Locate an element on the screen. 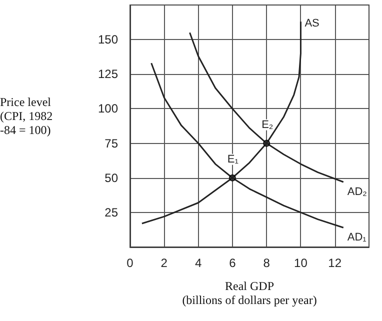 This screenshot has height=321, width=382. y-tick-label: 150 is located at coordinates (108, 39).